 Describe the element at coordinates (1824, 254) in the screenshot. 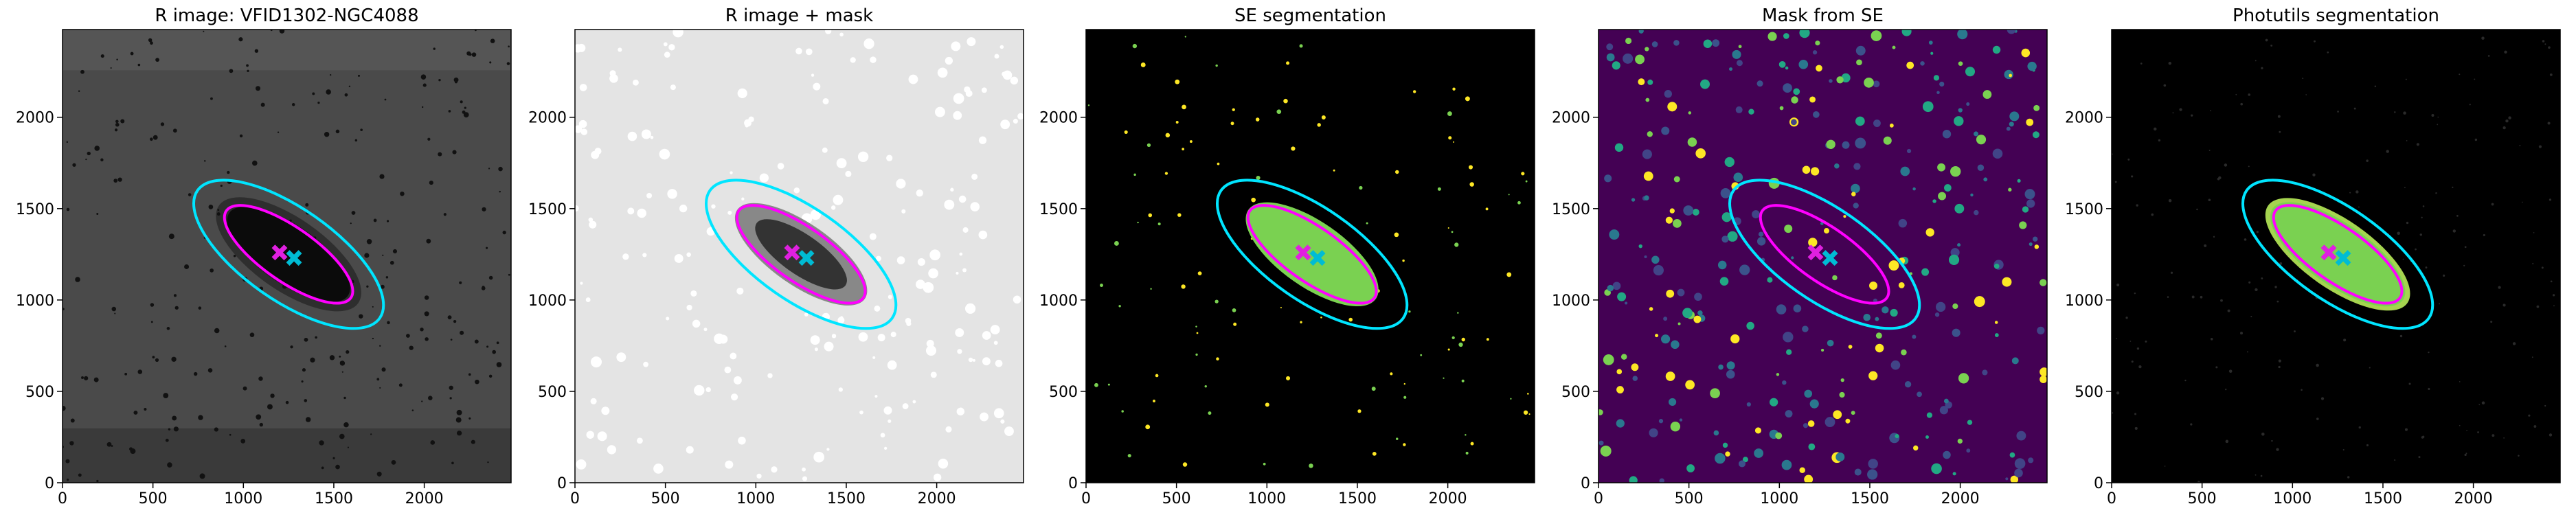

I see `inner-ellipse` at that location.